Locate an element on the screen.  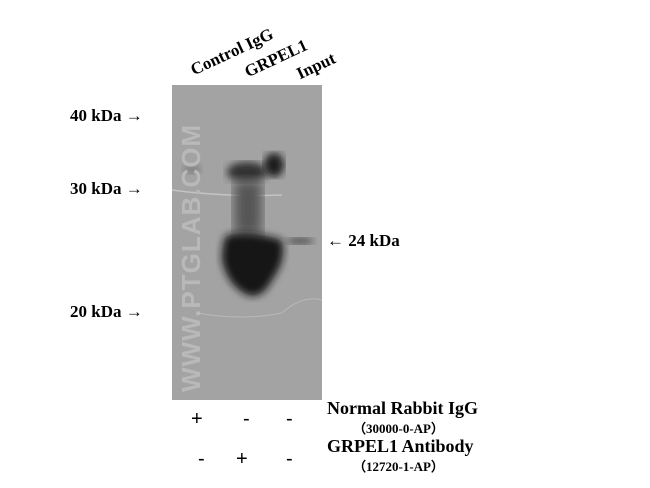
band-control-igg-heavy is located at coordinates (192, 169).